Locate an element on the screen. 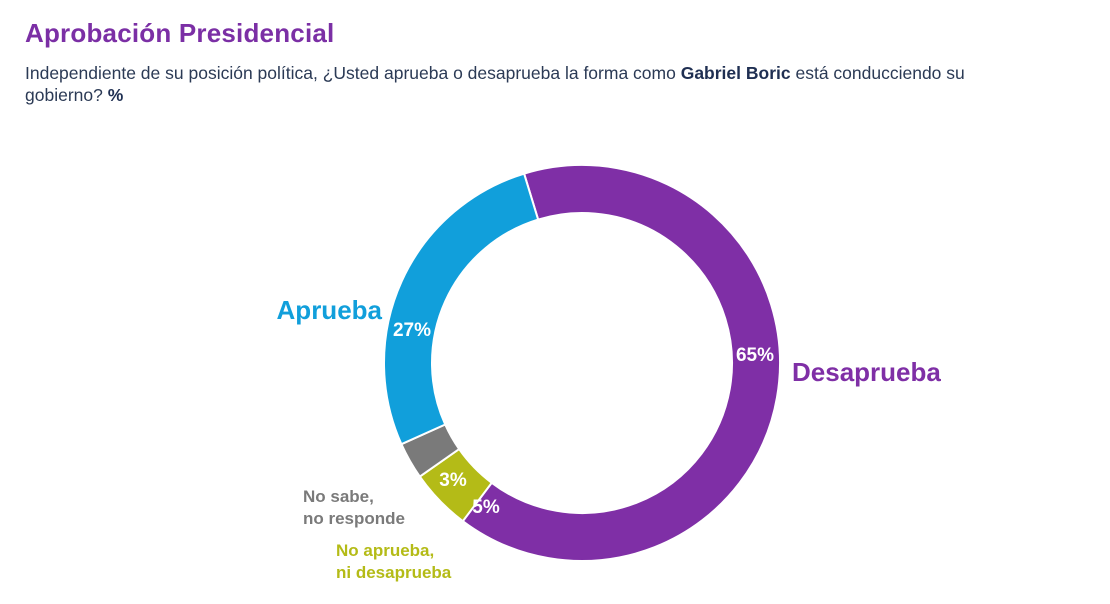 The height and width of the screenshot is (604, 1110). label-pct-aprueba: 27% is located at coordinates (412, 330).